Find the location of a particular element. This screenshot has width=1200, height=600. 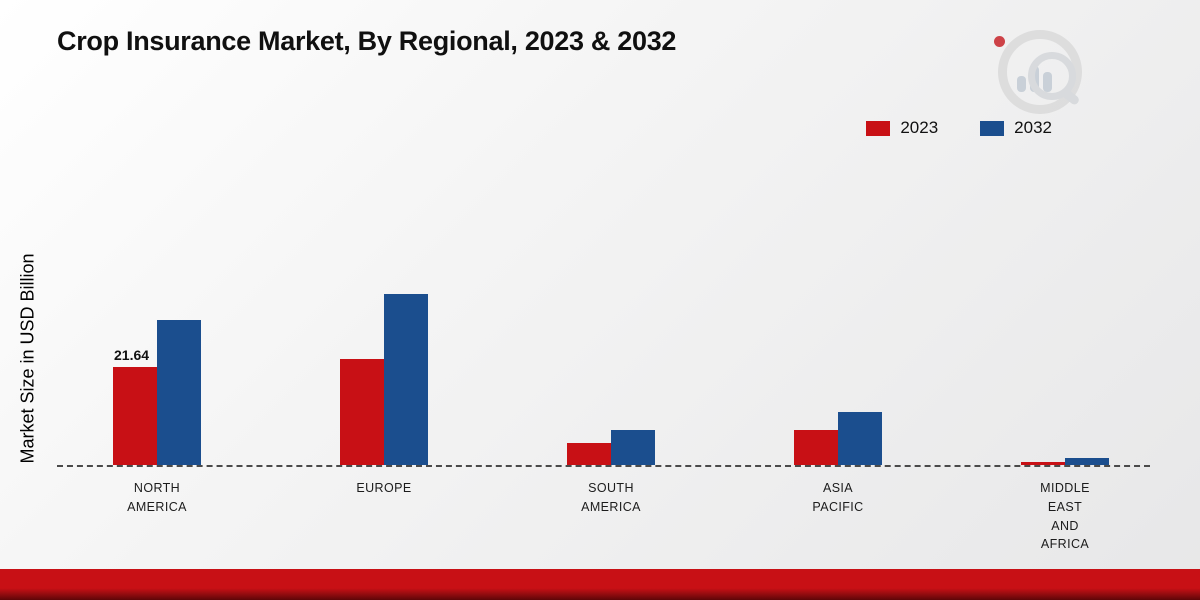

bar-2023-europe is located at coordinates (362, 412).